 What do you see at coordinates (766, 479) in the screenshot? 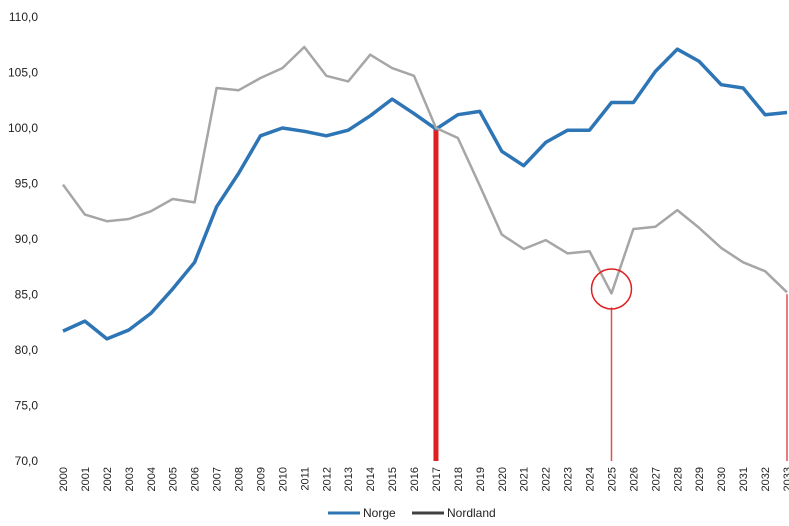
I see `x-tick-label: 2032` at bounding box center [766, 479].